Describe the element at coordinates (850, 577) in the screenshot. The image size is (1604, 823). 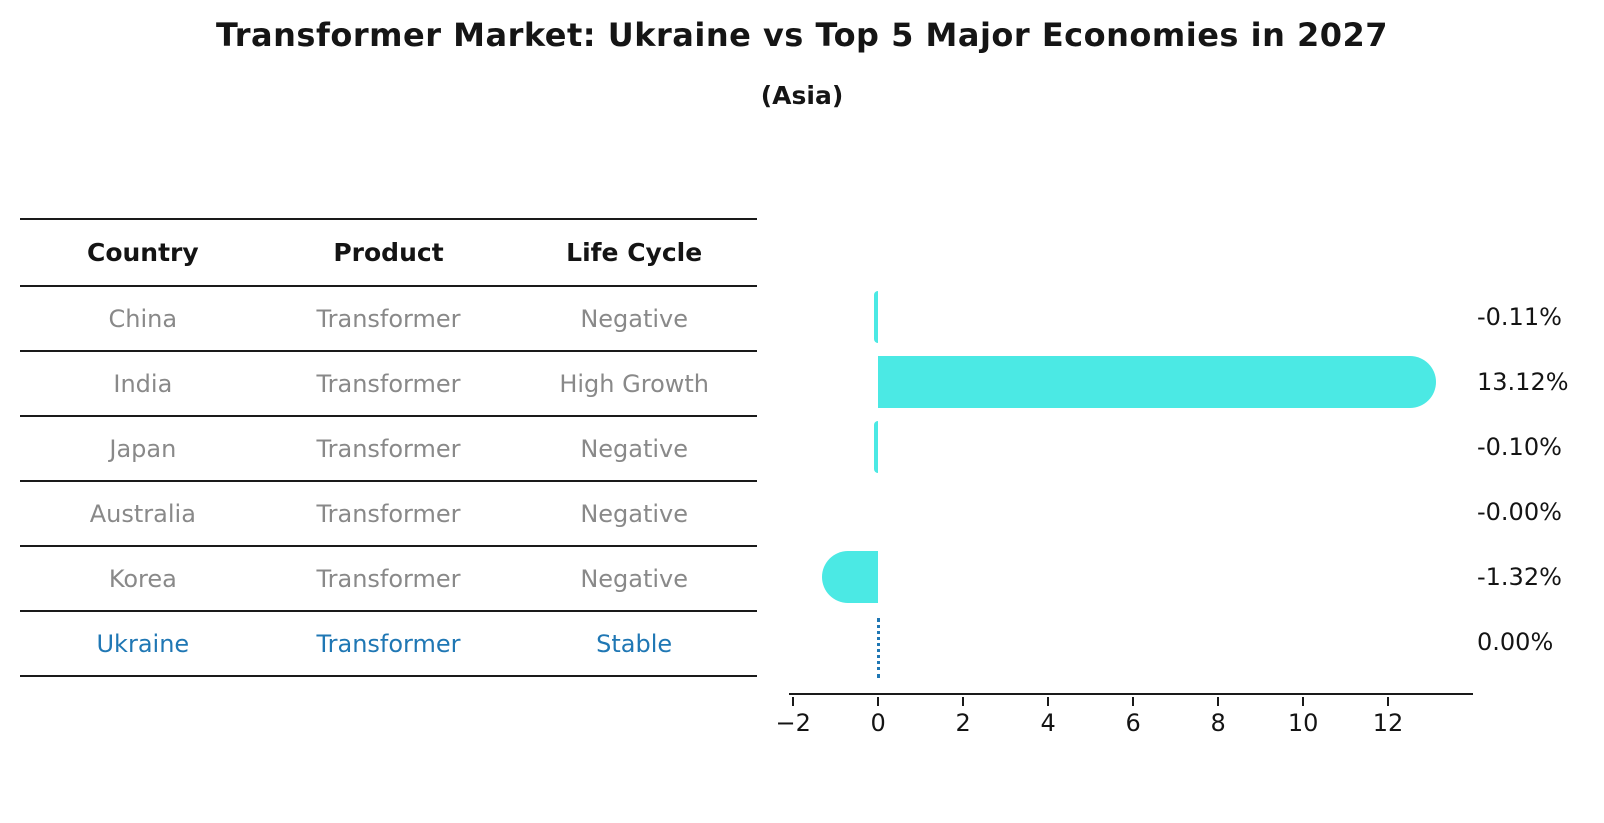
I see `bar-korea` at that location.